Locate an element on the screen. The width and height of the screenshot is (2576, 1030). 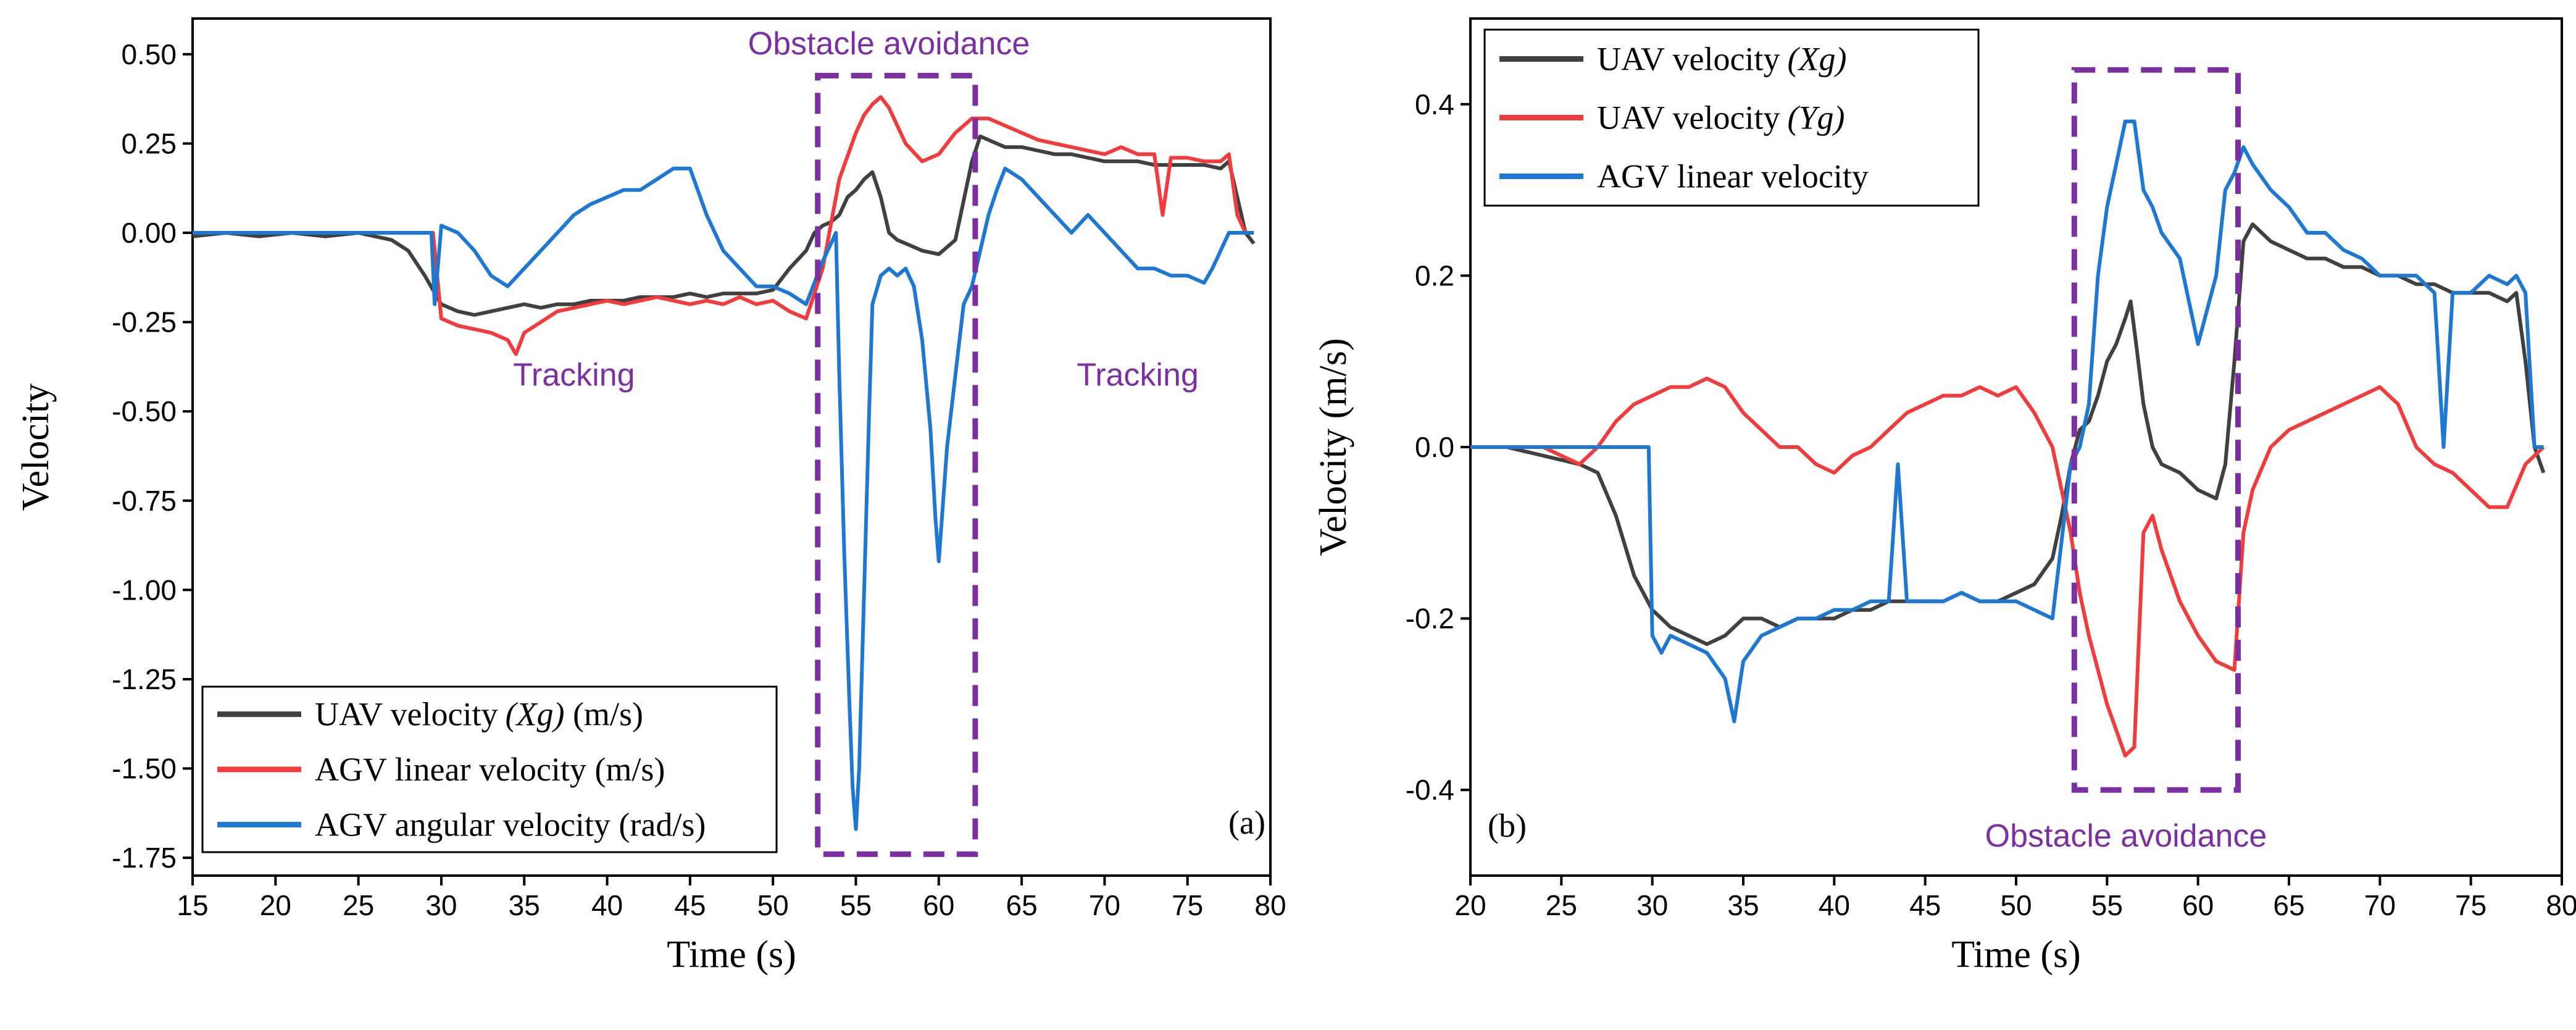
panel-a-x-tick-label: 80 is located at coordinates (1270, 905).